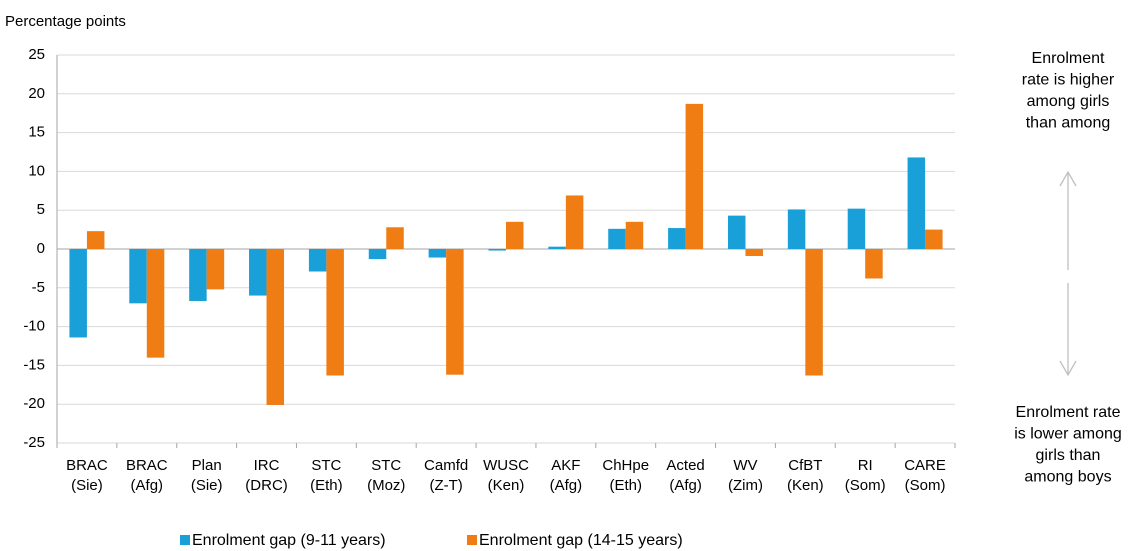  What do you see at coordinates (34, 364) in the screenshot?
I see `y-tick-label: -15` at bounding box center [34, 364].